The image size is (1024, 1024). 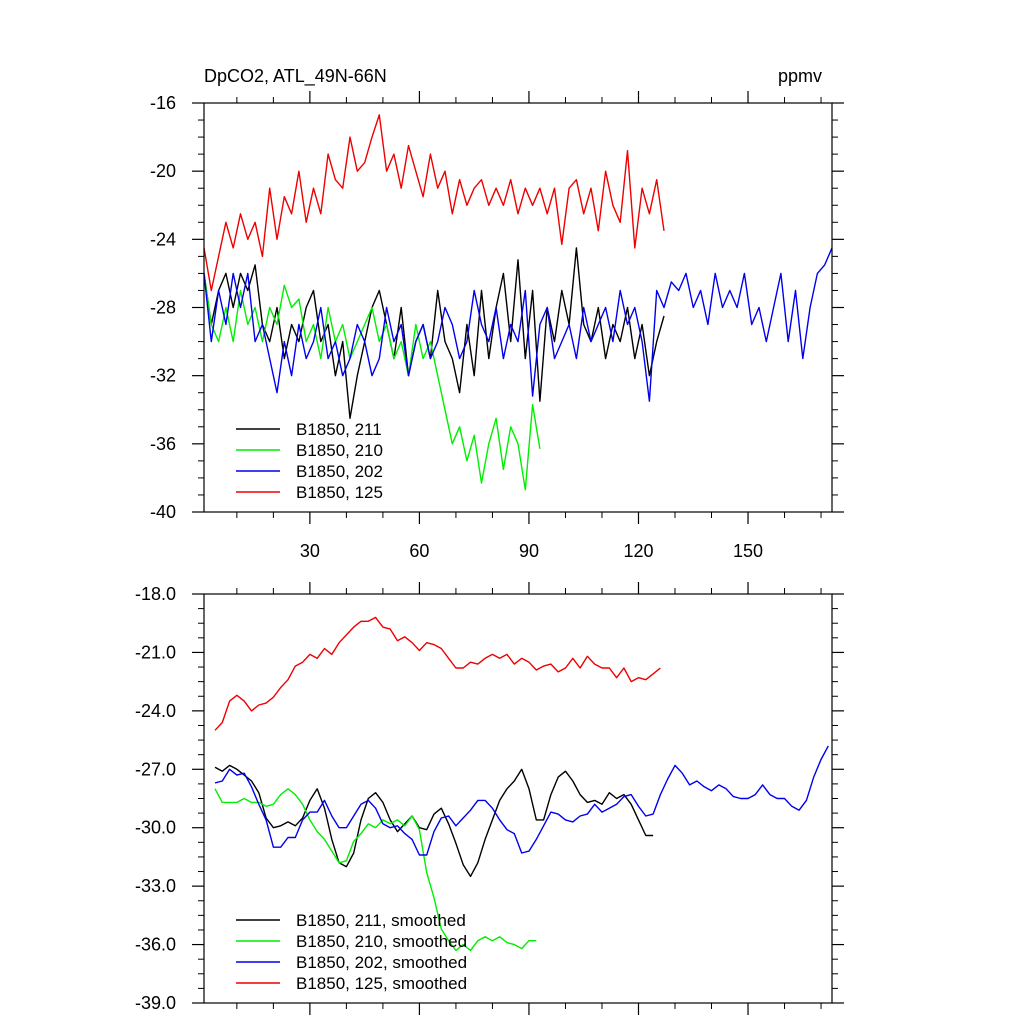 What do you see at coordinates (163, 376) in the screenshot?
I see `y-tick-label: -32` at bounding box center [163, 376].